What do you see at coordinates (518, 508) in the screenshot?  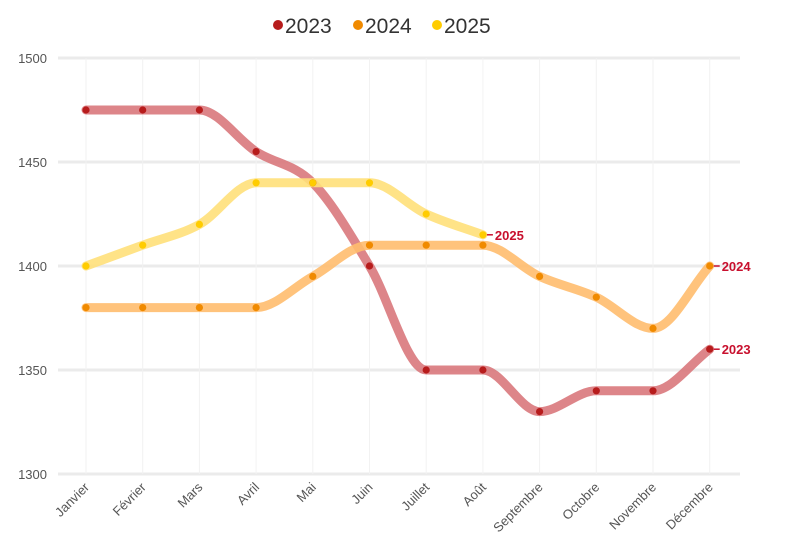 I see `x-tick-label: Septembre` at bounding box center [518, 508].